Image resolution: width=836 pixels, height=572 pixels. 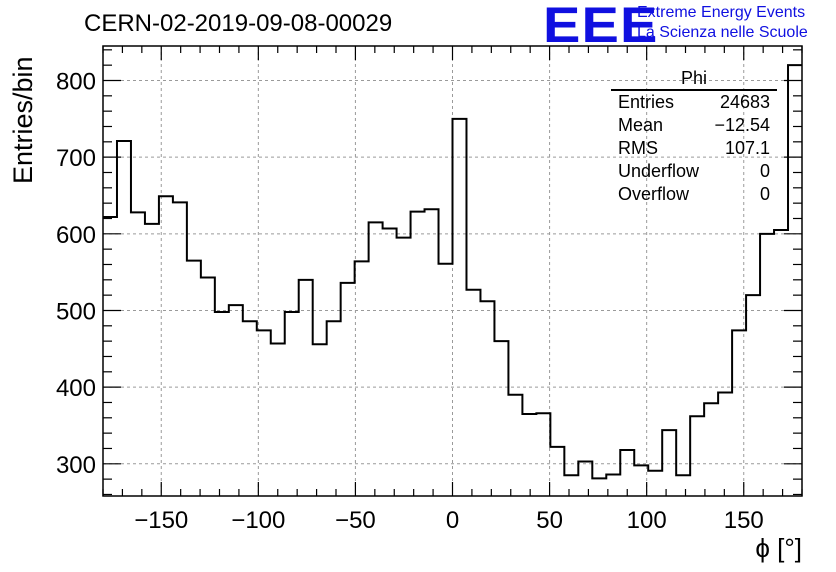 I want to click on x-tick-label: 0, so click(x=452, y=520).